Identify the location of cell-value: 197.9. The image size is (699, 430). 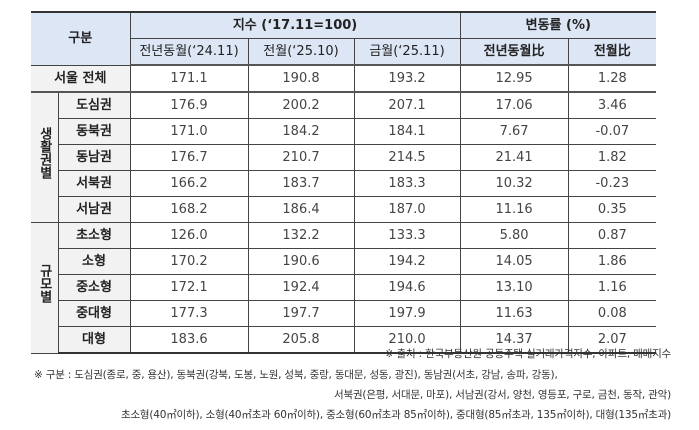
(407, 313).